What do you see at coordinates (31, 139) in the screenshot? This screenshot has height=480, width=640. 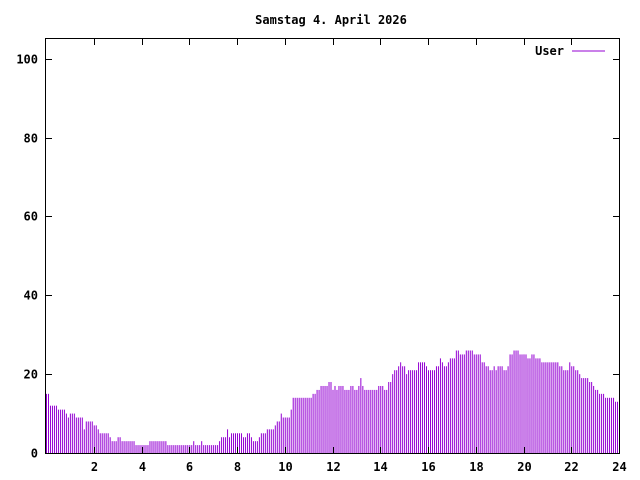 I see `y-tick-label: 80` at bounding box center [31, 139].